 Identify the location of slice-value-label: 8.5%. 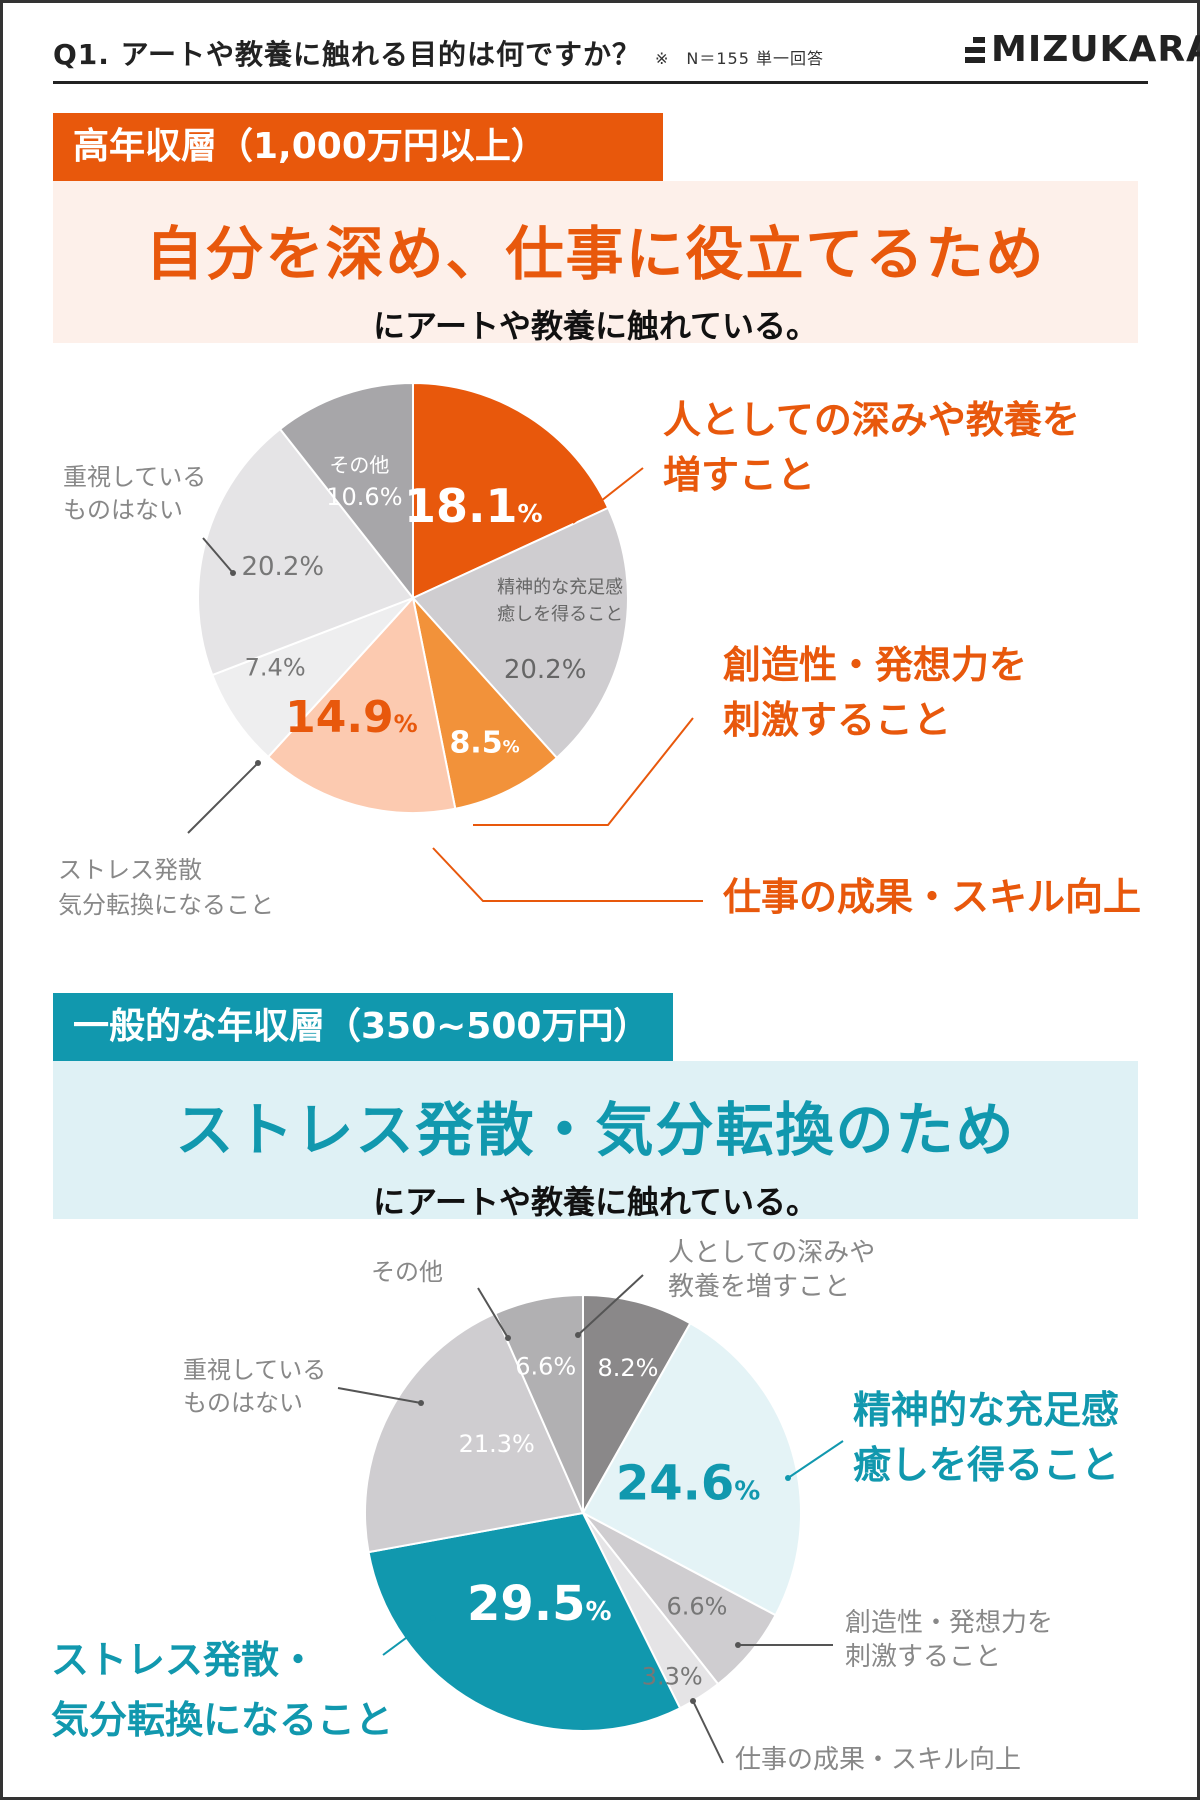
(484, 742).